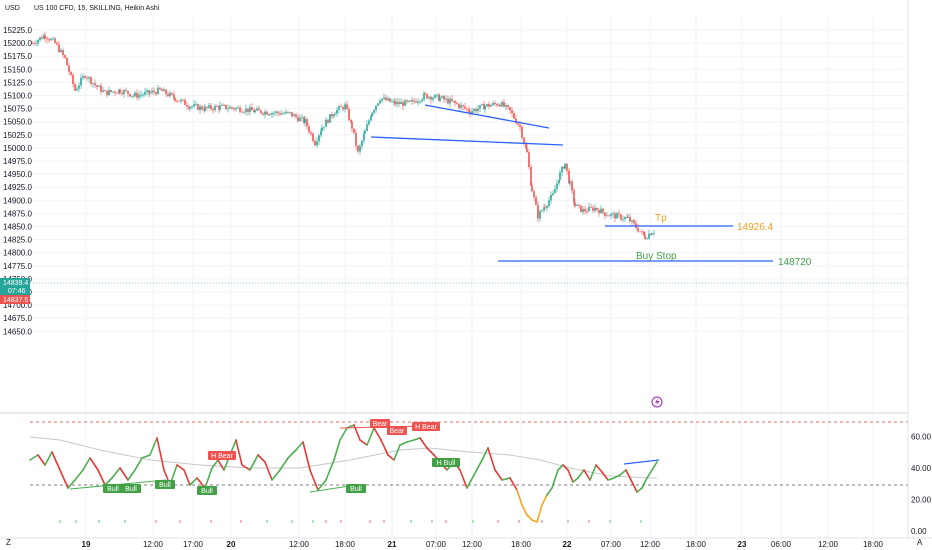 Image resolution: width=932 pixels, height=550 pixels. What do you see at coordinates (17, 122) in the screenshot?
I see `price-tick: 15050.0` at bounding box center [17, 122].